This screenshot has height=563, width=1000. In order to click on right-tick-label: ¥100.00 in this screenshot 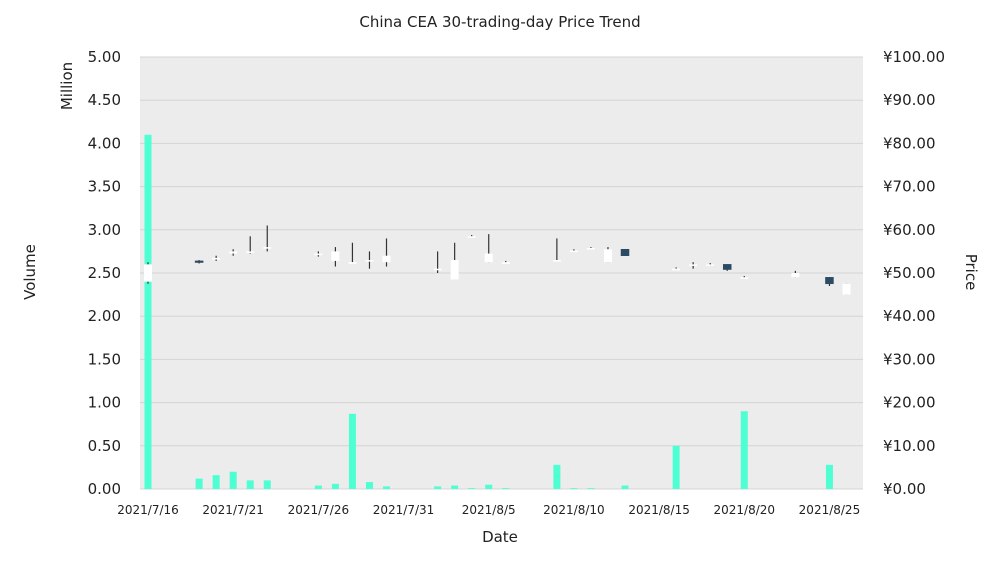, I will do `click(914, 57)`.